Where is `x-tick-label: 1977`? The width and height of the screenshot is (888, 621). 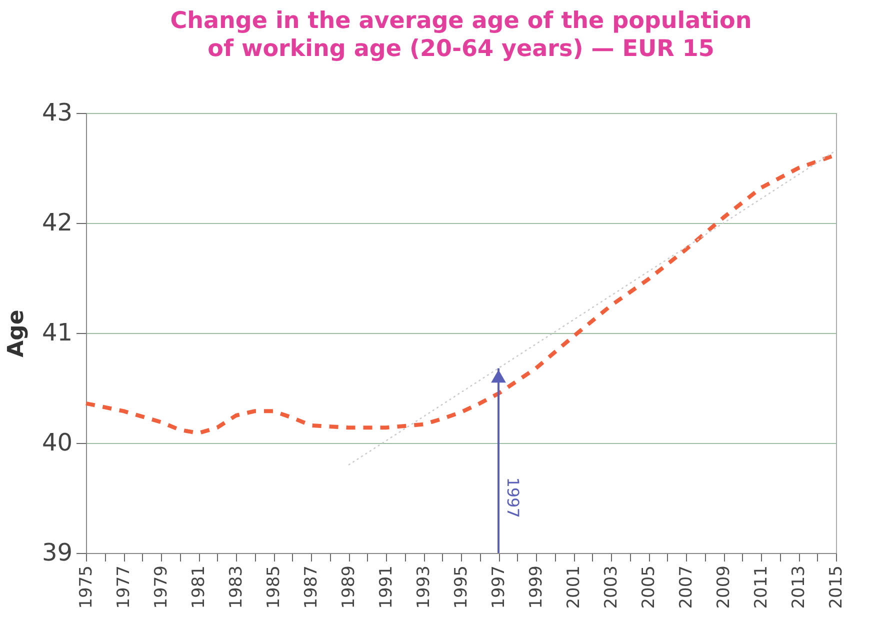
x-tick-label: 1977 is located at coordinates (124, 587).